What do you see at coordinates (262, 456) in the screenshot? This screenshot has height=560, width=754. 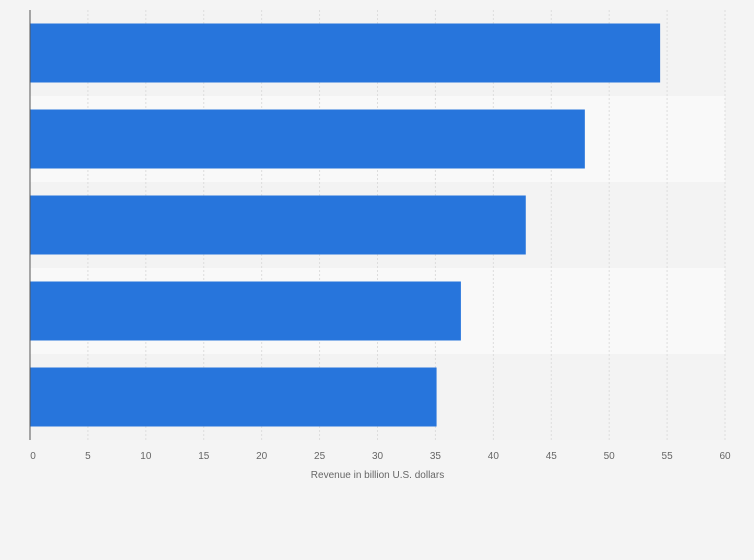 I see `x-tick-label: 20` at bounding box center [262, 456].